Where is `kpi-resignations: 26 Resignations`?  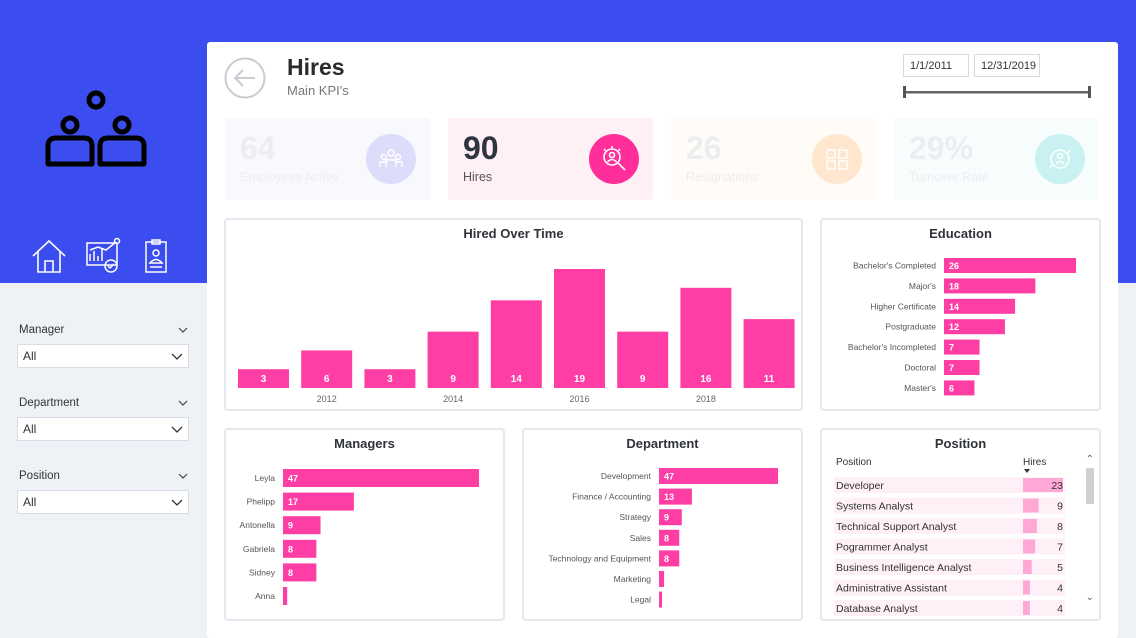 kpi-resignations: 26 Resignations is located at coordinates (773, 159).